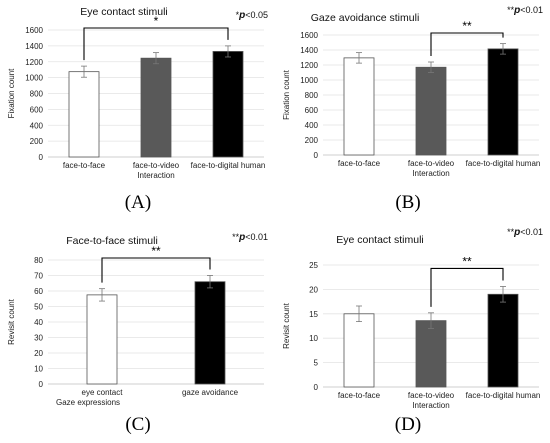  What do you see at coordinates (38, 307) in the screenshot?
I see `y-tick-label: 50` at bounding box center [38, 307].